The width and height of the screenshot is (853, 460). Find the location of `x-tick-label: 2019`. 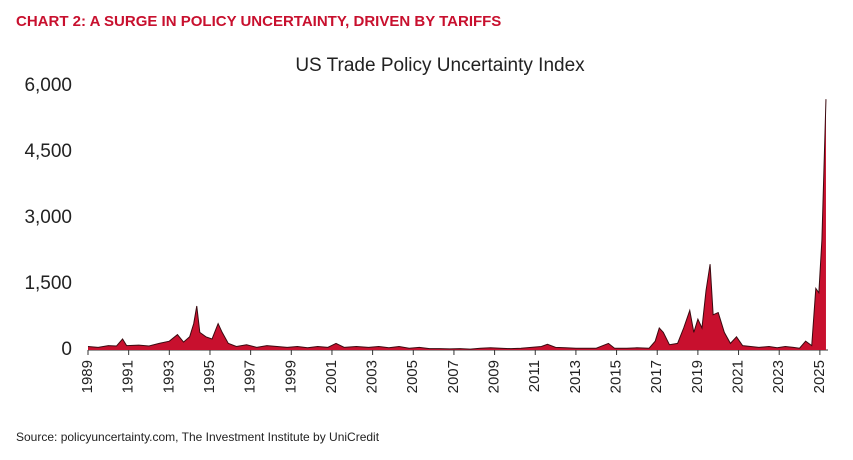

x-tick-label: 2019 is located at coordinates (697, 376).